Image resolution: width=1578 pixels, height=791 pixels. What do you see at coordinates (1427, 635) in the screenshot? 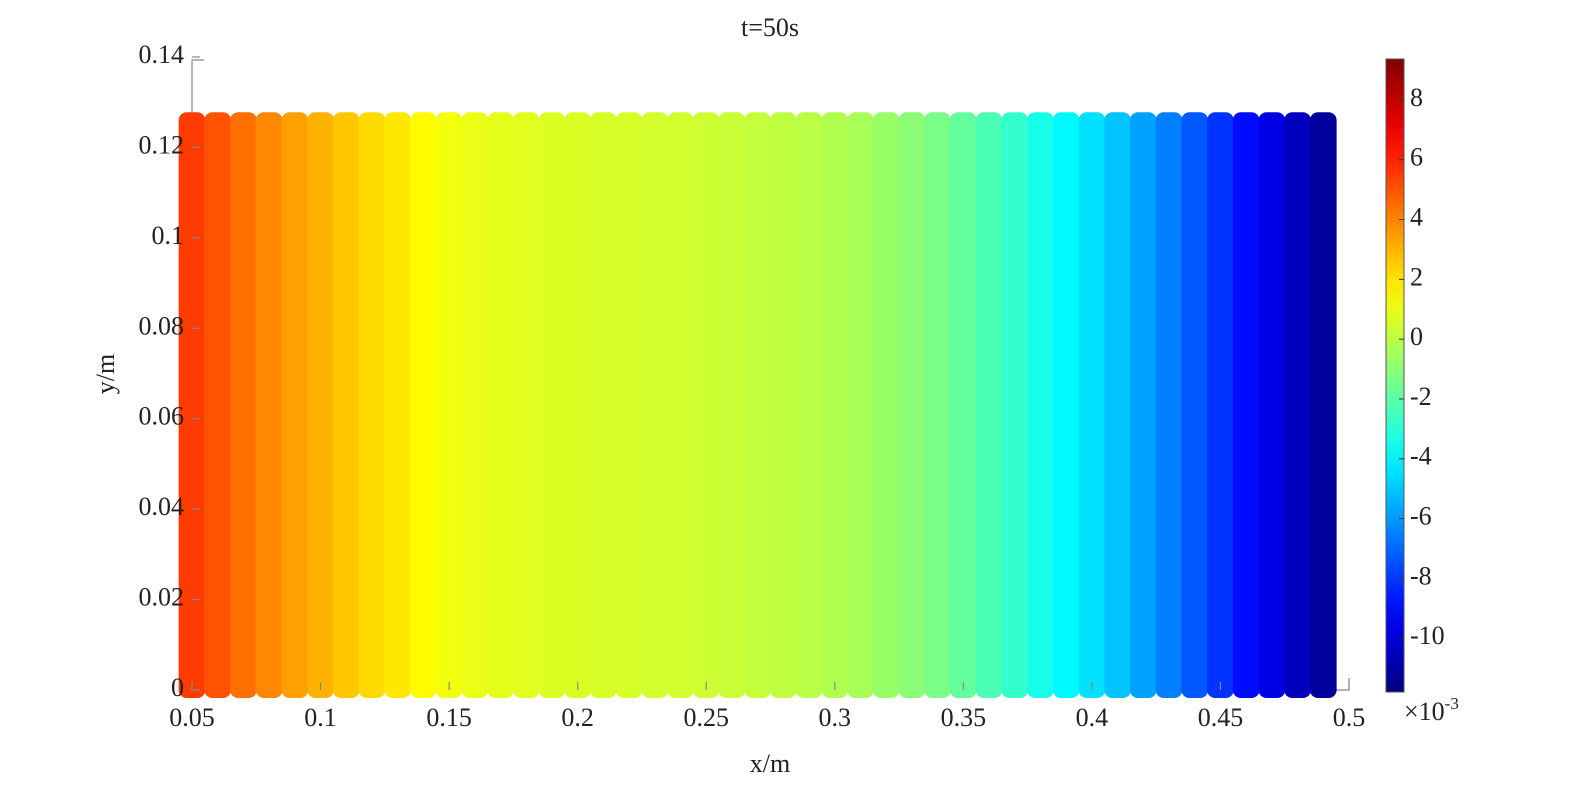
I see `colorbar-tick-label: -10` at bounding box center [1427, 635].